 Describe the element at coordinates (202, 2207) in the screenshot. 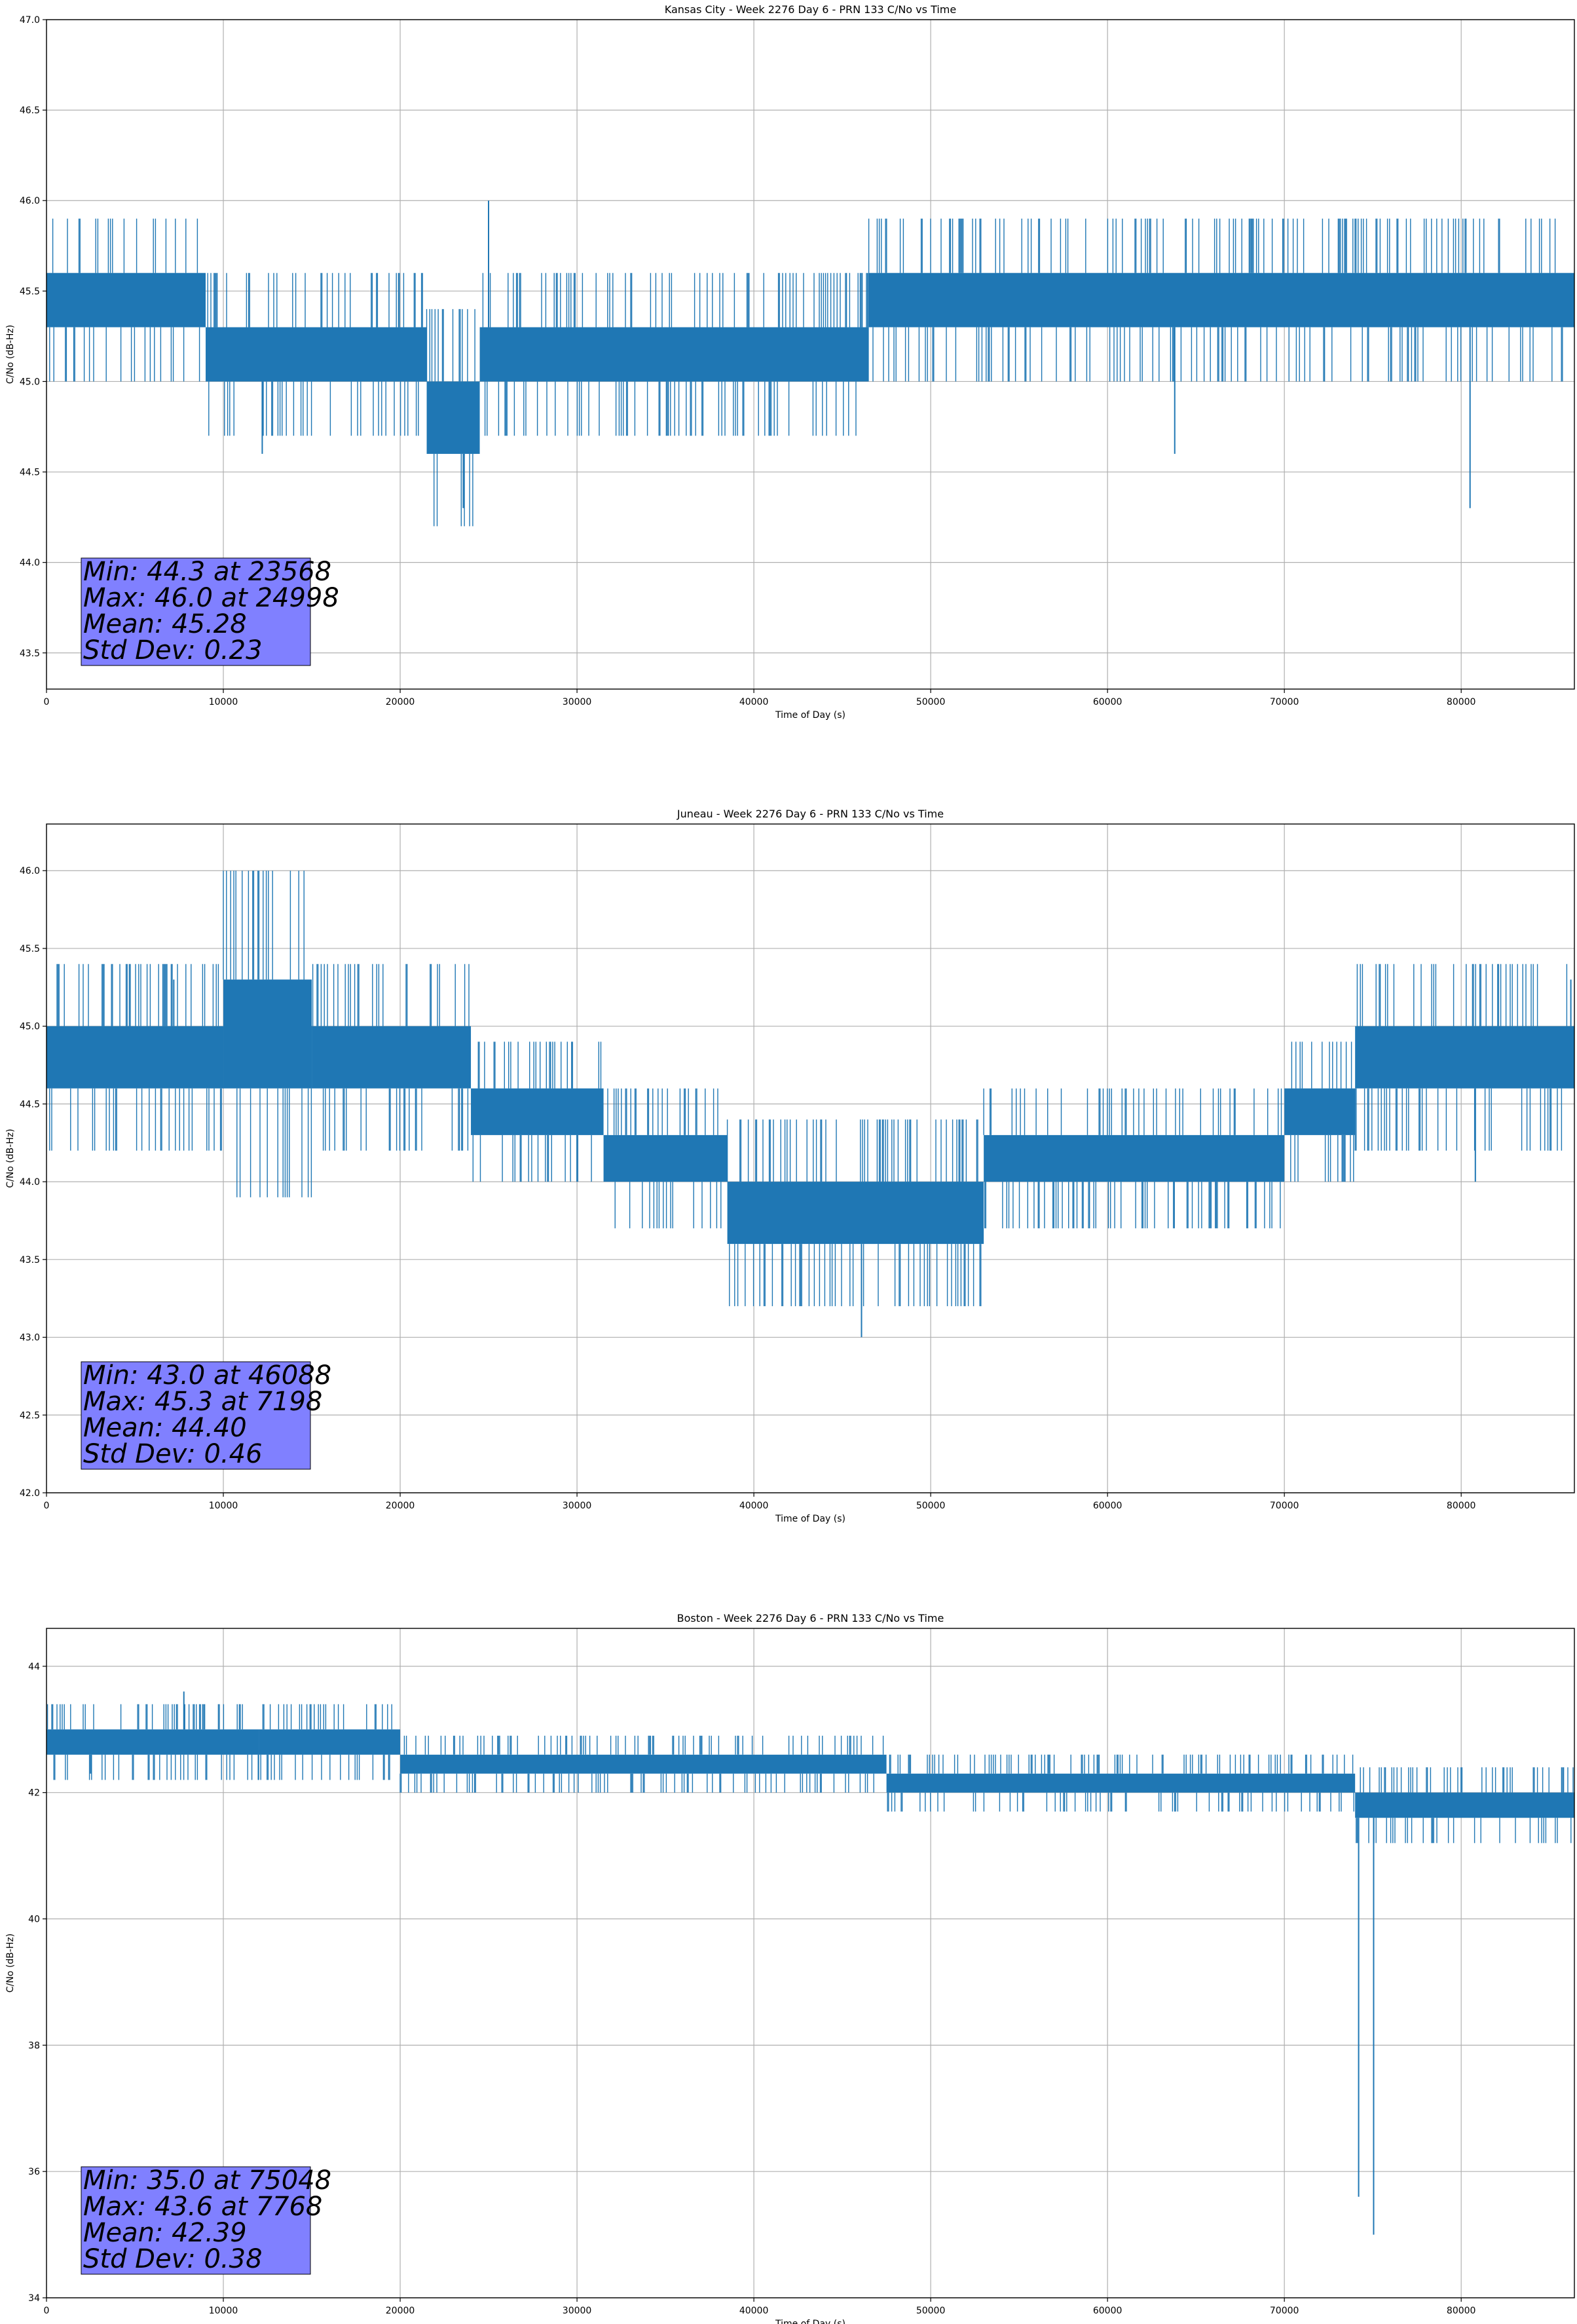

I see `stats-line: Max: 43.6 at 7768` at that location.